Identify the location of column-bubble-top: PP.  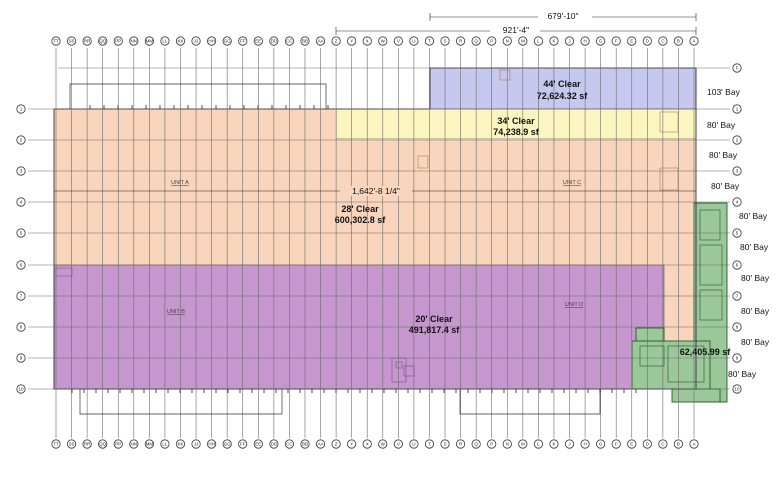
(118, 41).